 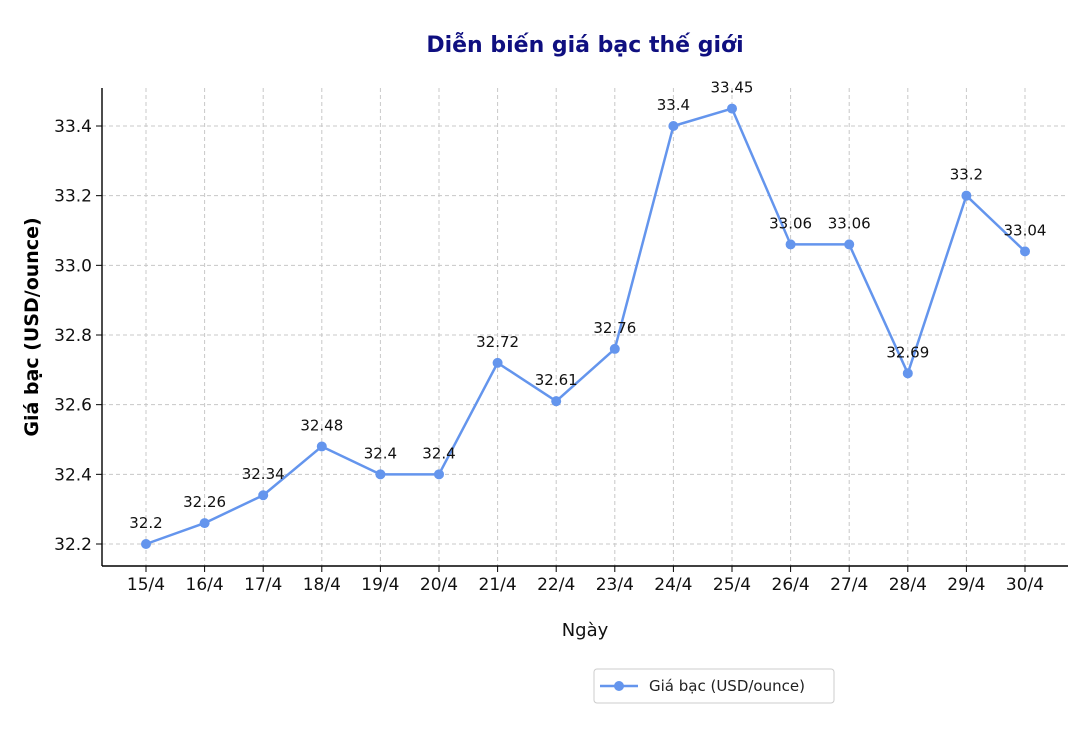 I want to click on data-label: 32.61, so click(x=556, y=380).